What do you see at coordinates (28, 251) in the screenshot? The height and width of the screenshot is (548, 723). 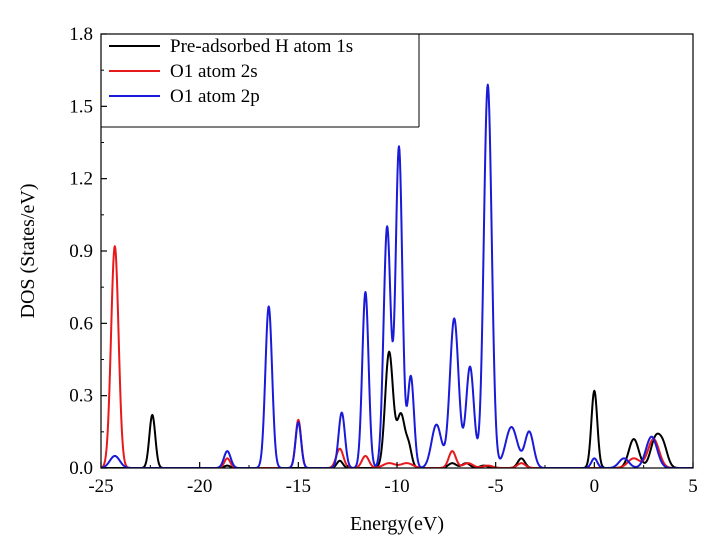 I see `y-axis-title: DOS (States/eV)` at bounding box center [28, 251].